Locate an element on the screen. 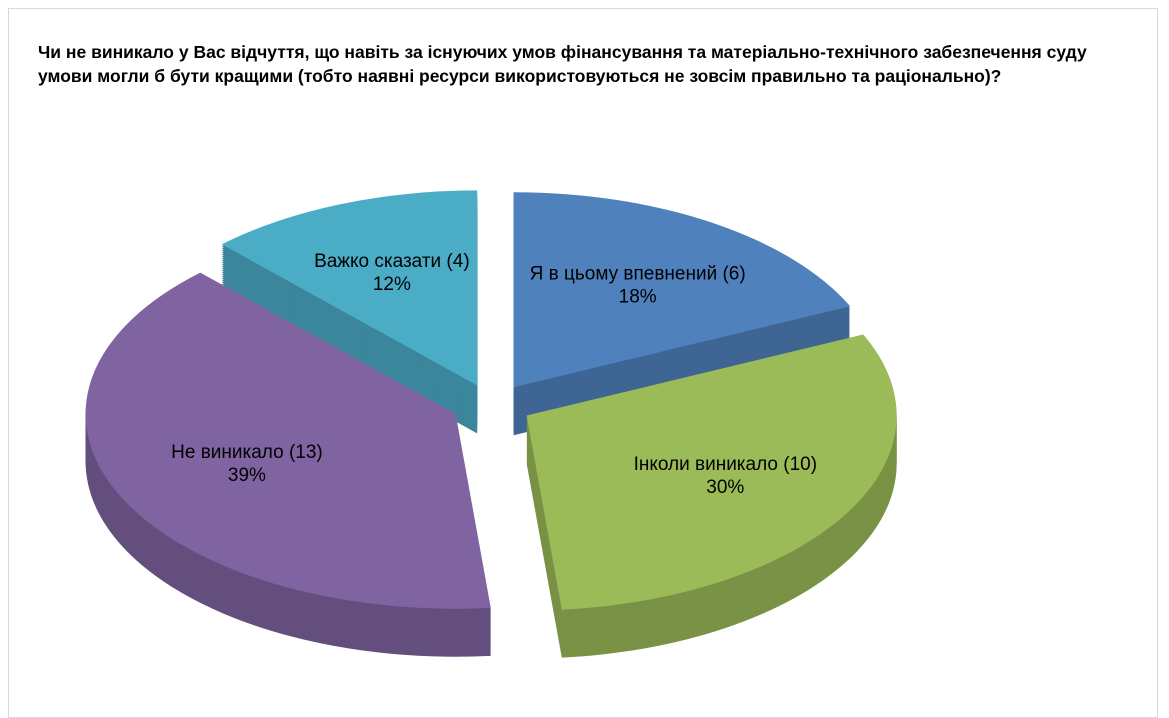  data-label-value: 12% is located at coordinates (392, 284).